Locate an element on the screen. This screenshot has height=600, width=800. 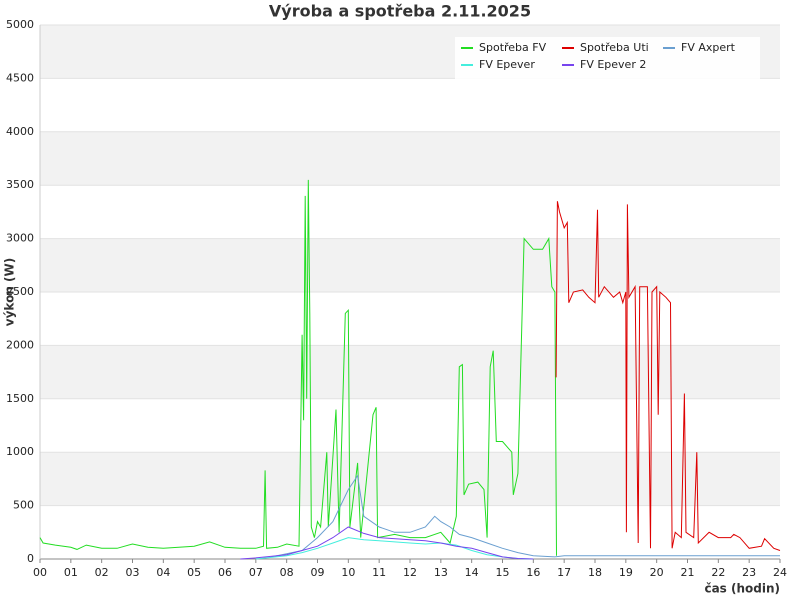
x-tick-label: 15 is located at coordinates (503, 572).